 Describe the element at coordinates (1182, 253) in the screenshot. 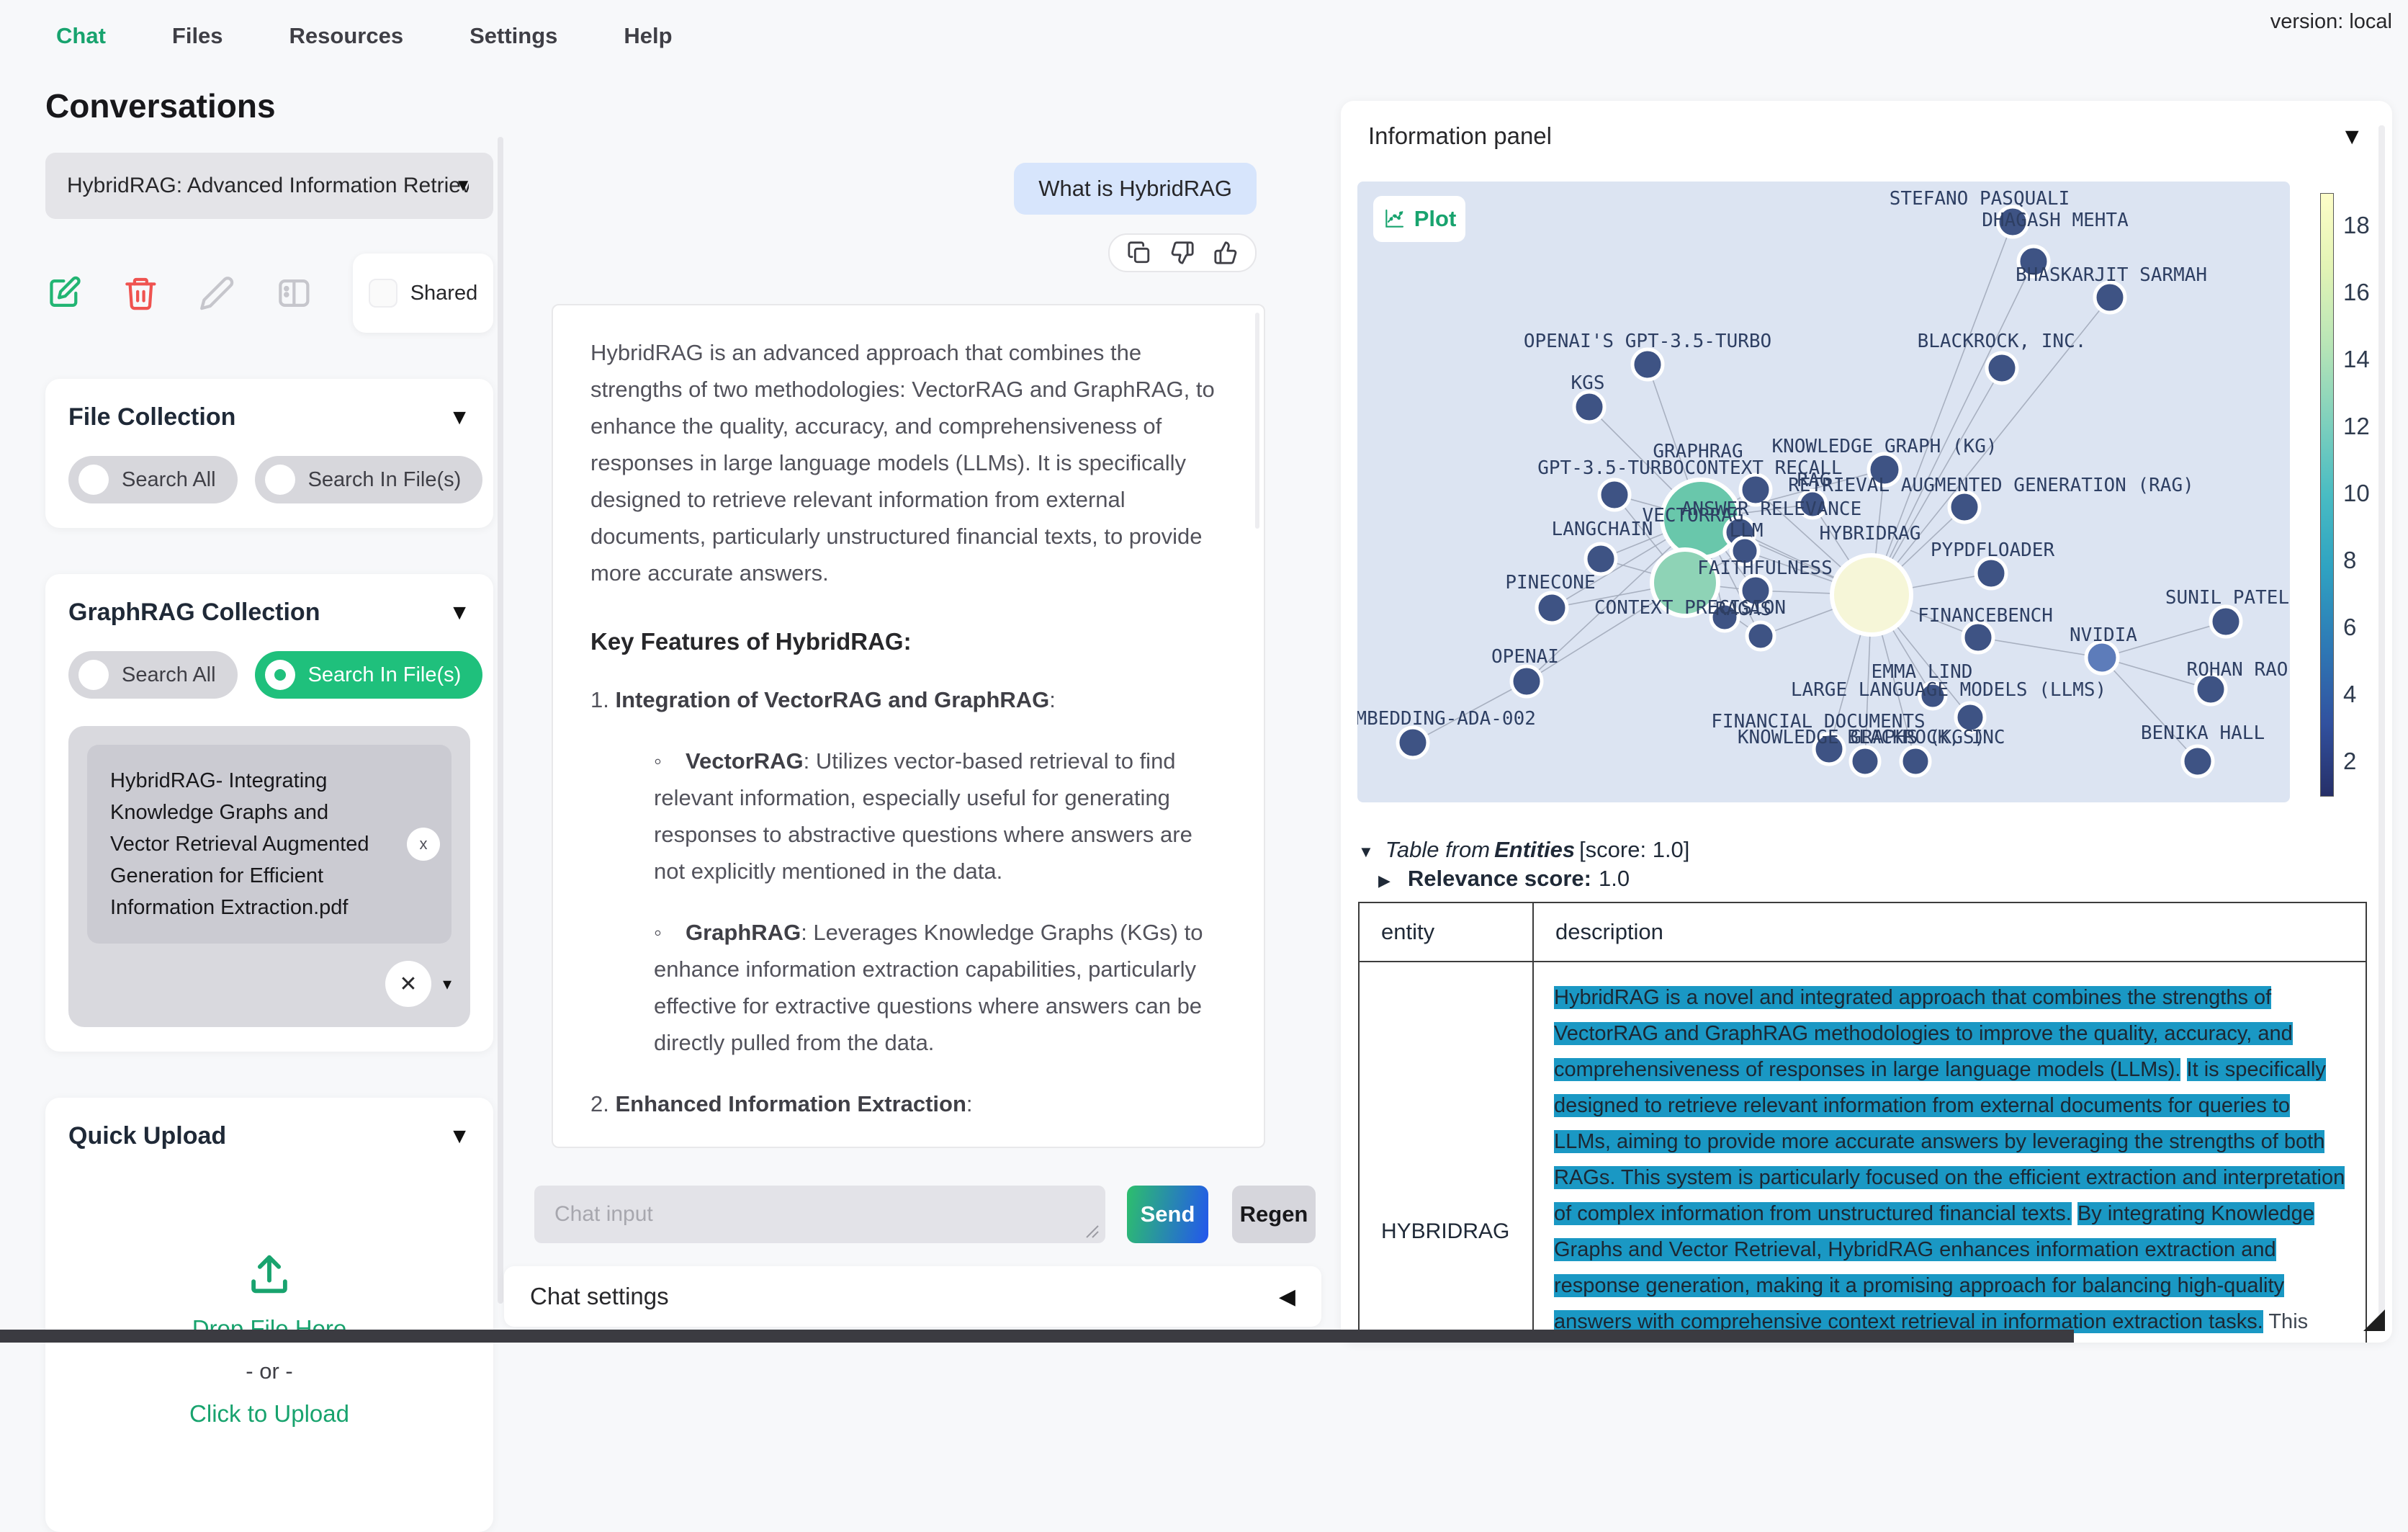

I see `thumbs-down-icon` at that location.